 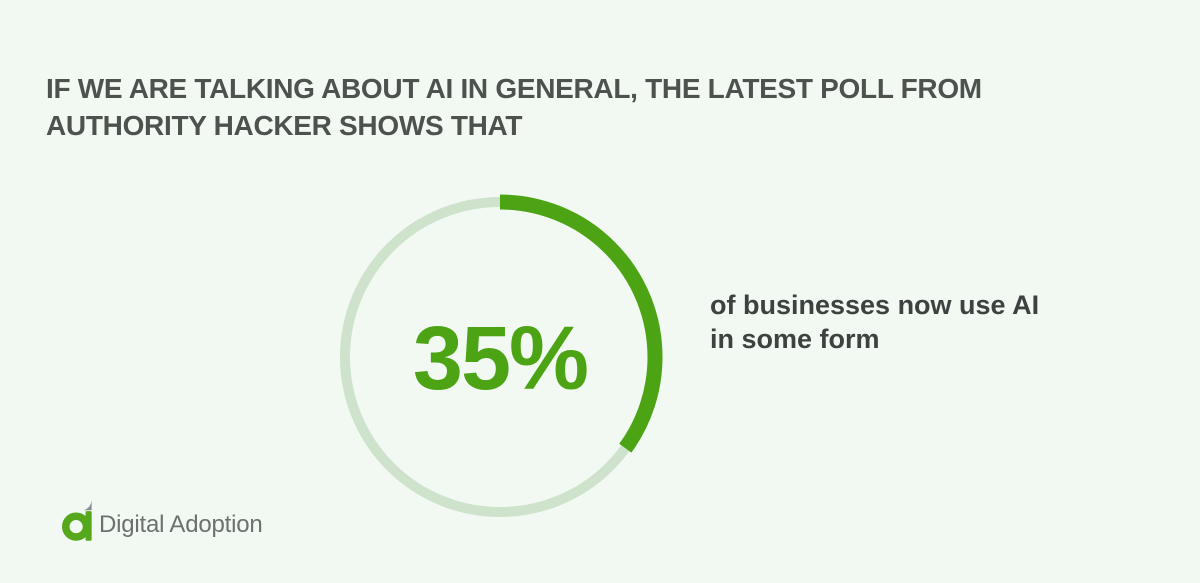 I want to click on digital-adoption-logo-icon, so click(x=77, y=520).